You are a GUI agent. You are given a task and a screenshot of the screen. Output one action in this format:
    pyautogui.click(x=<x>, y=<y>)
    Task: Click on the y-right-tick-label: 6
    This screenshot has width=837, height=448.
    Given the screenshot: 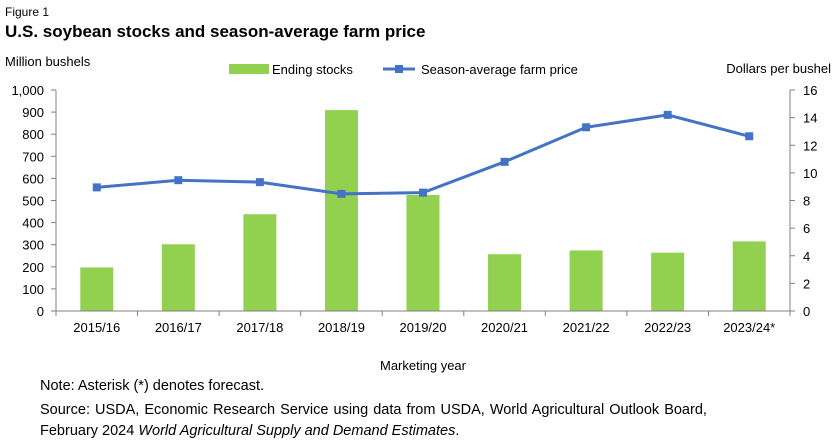 What is the action you would take?
    pyautogui.click(x=806, y=228)
    